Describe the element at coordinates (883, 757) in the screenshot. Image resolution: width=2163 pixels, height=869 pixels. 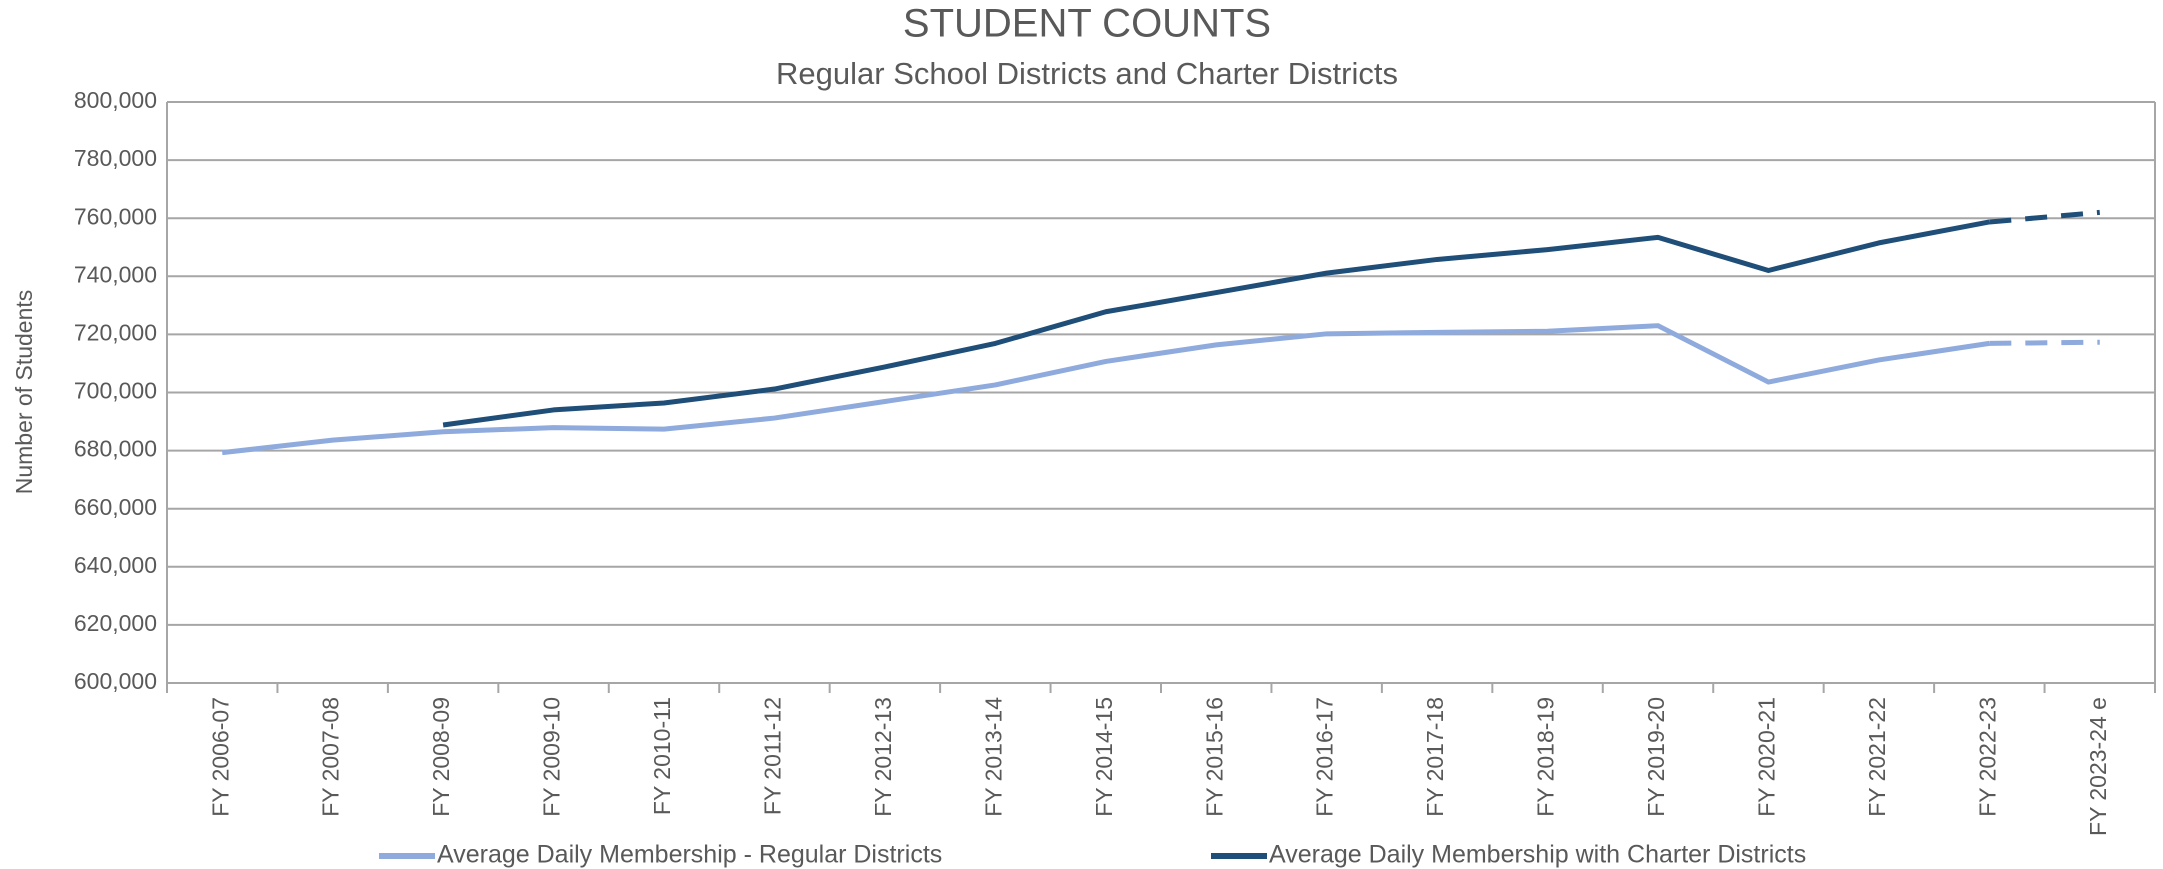
I see `x-tick-label: FY 2012-13` at that location.